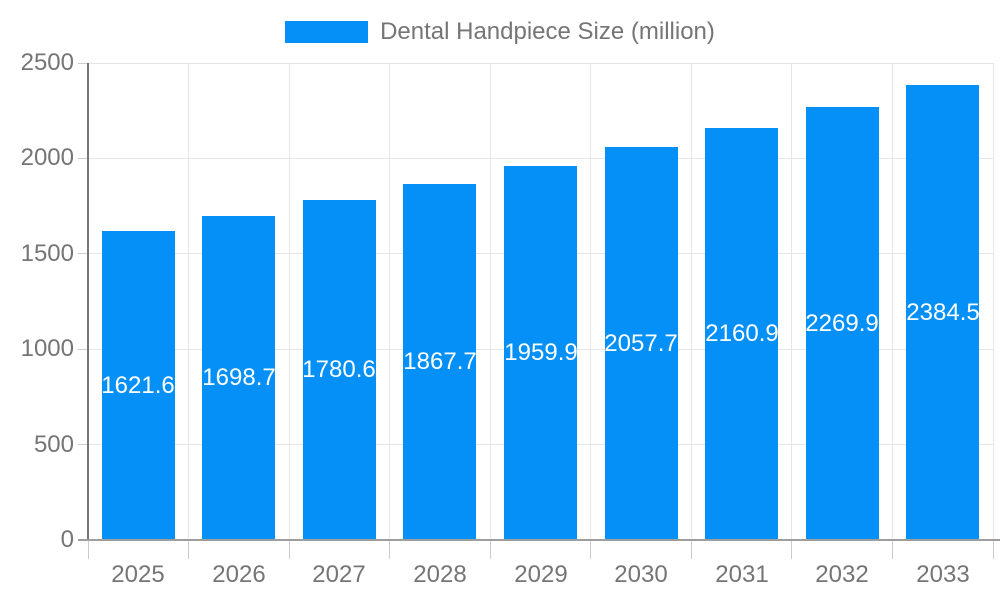 The height and width of the screenshot is (600, 1000). What do you see at coordinates (339, 574) in the screenshot?
I see `x-axis-label: 2027` at bounding box center [339, 574].